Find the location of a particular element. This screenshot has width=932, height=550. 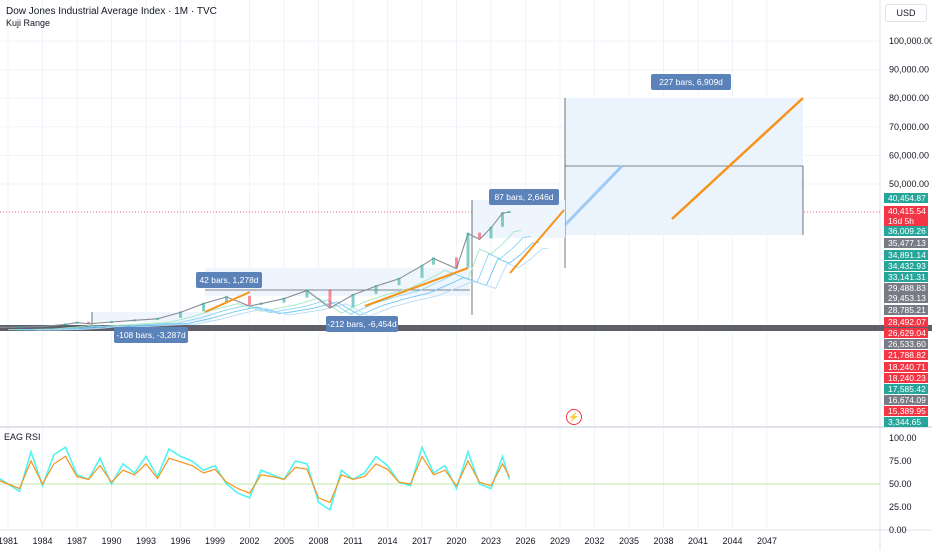

price-tag: 15,389.95 is located at coordinates (906, 411).